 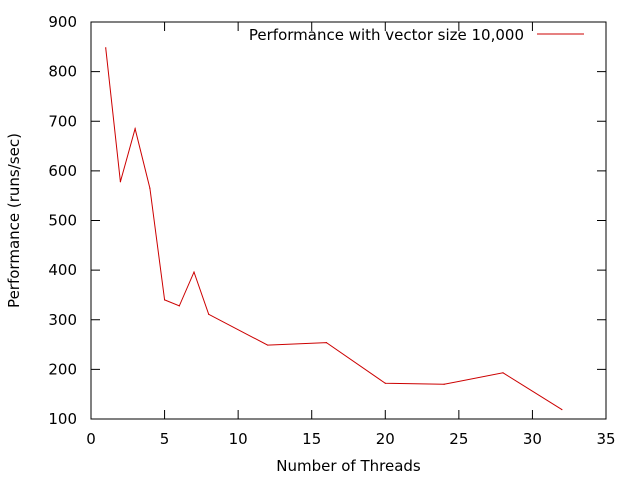 I want to click on x-tick-label: 20, so click(x=385, y=439).